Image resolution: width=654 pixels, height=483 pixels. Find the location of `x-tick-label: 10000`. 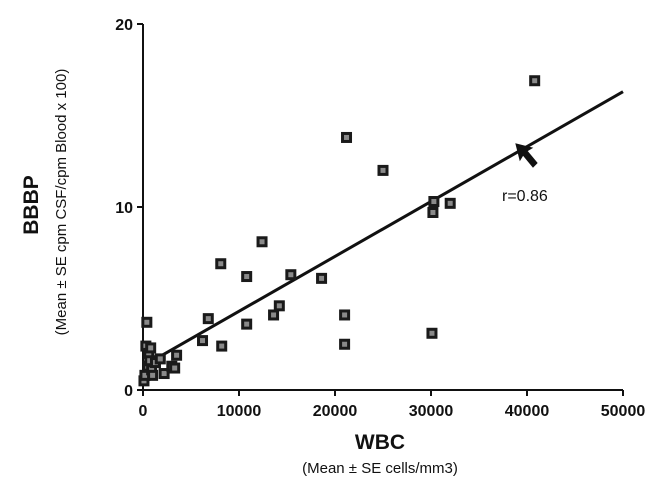

x-tick-label: 10000 is located at coordinates (239, 411).